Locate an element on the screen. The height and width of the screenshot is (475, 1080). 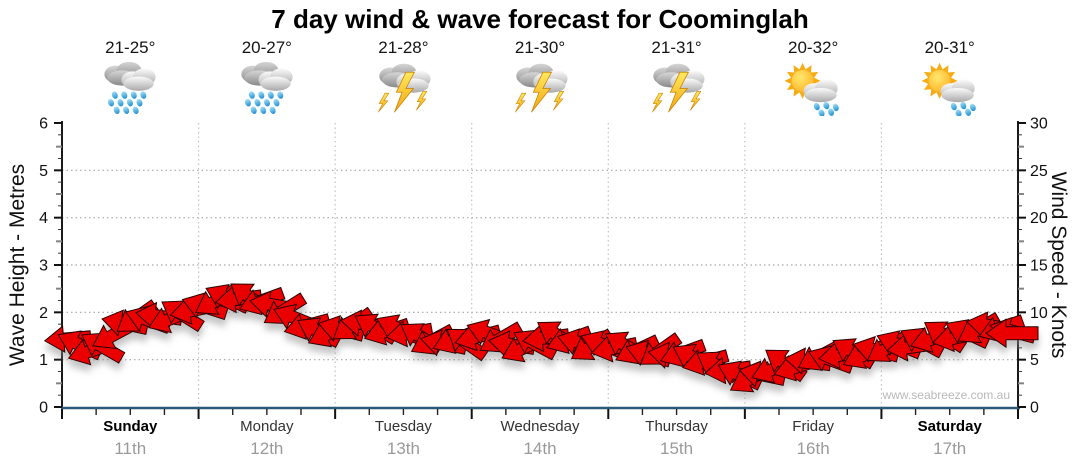
day-name-label: Wednesday is located at coordinates (540, 426).